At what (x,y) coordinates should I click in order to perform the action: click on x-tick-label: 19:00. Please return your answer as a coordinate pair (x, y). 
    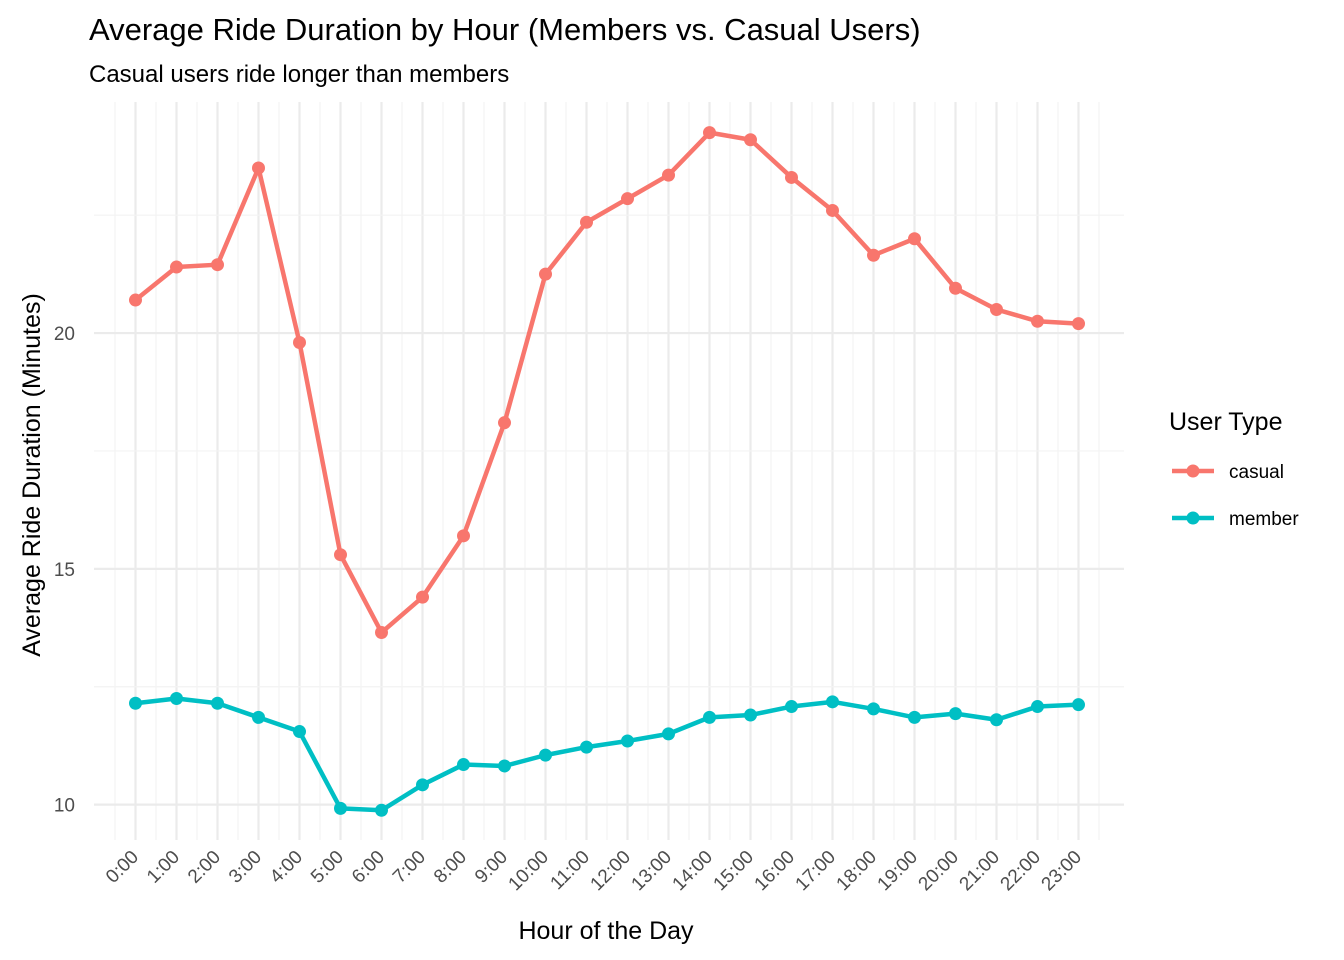
    Looking at the image, I should click on (898, 871).